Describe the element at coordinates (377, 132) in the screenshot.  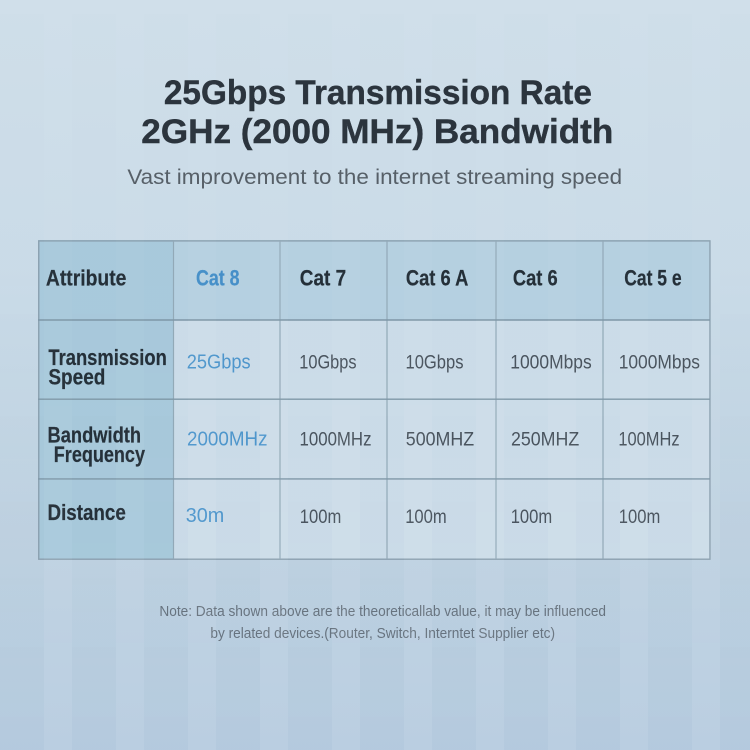
I see `svg-text: 2GHz (2000 MHz) Bandwidth` at that location.